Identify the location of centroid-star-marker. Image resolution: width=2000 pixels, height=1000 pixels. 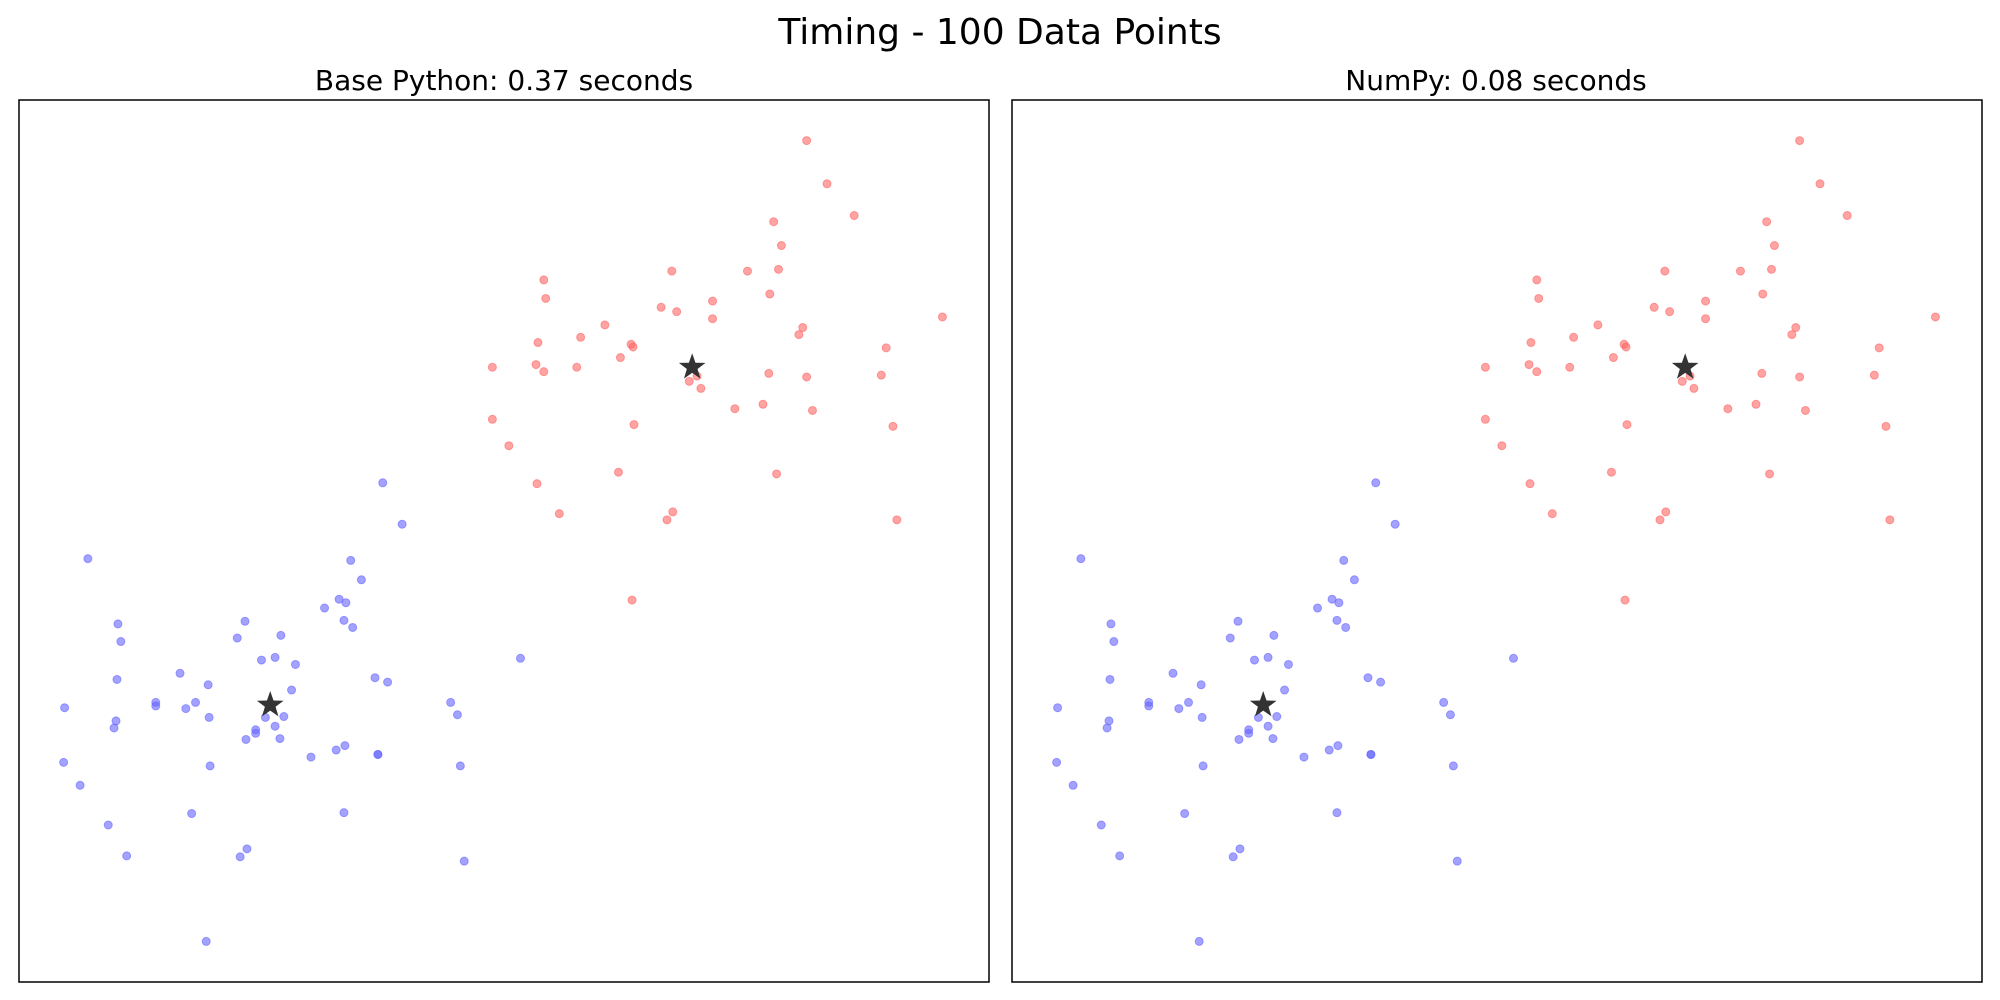
(1263, 704).